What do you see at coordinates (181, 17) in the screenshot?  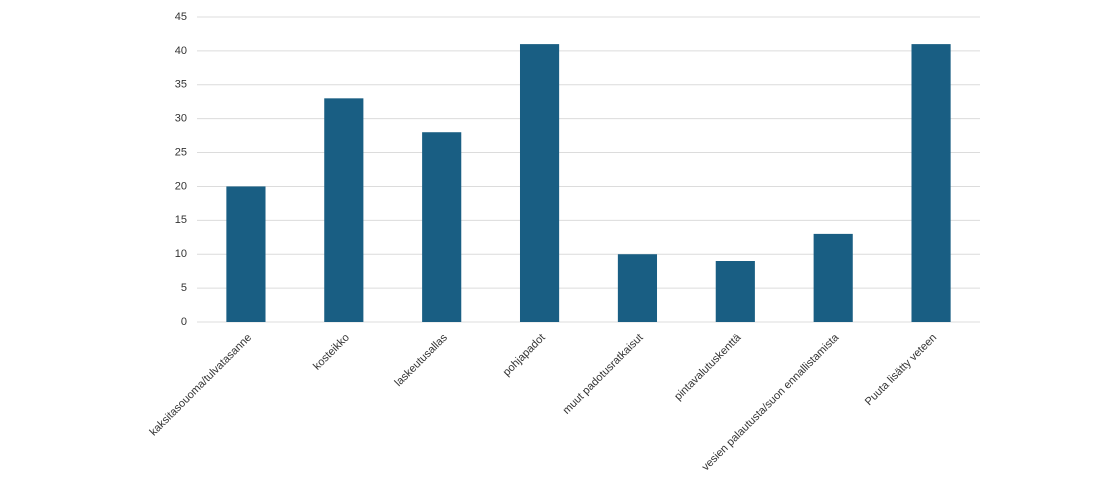 I see `y-tick-label: 45` at bounding box center [181, 17].